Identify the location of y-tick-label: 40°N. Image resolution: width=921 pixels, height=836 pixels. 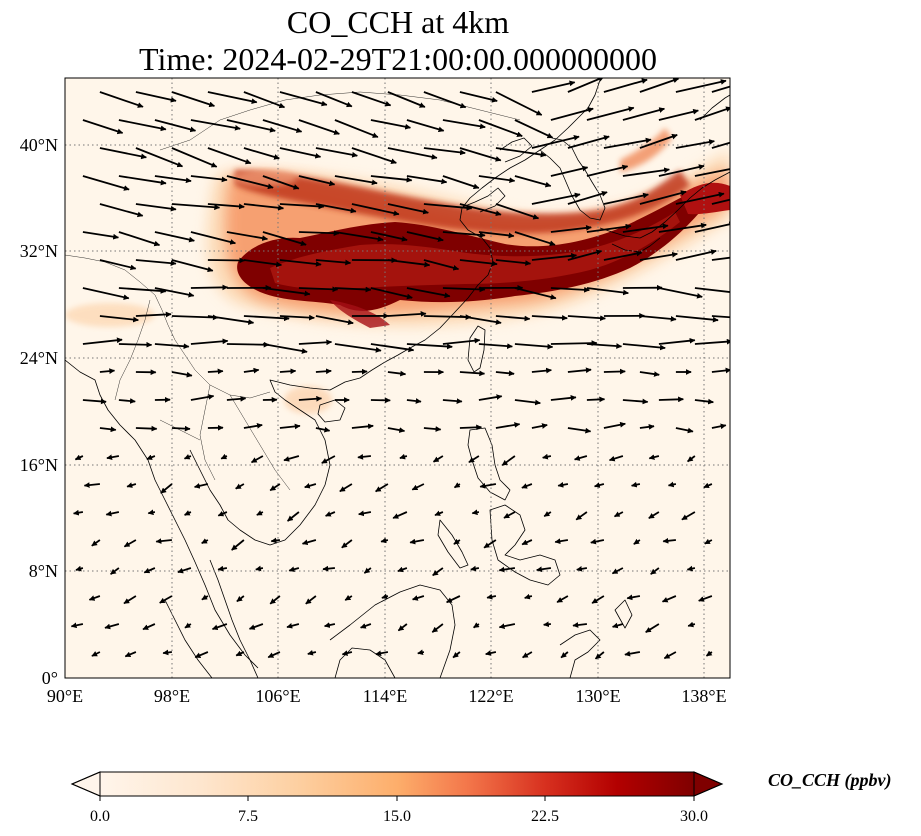
(39, 145).